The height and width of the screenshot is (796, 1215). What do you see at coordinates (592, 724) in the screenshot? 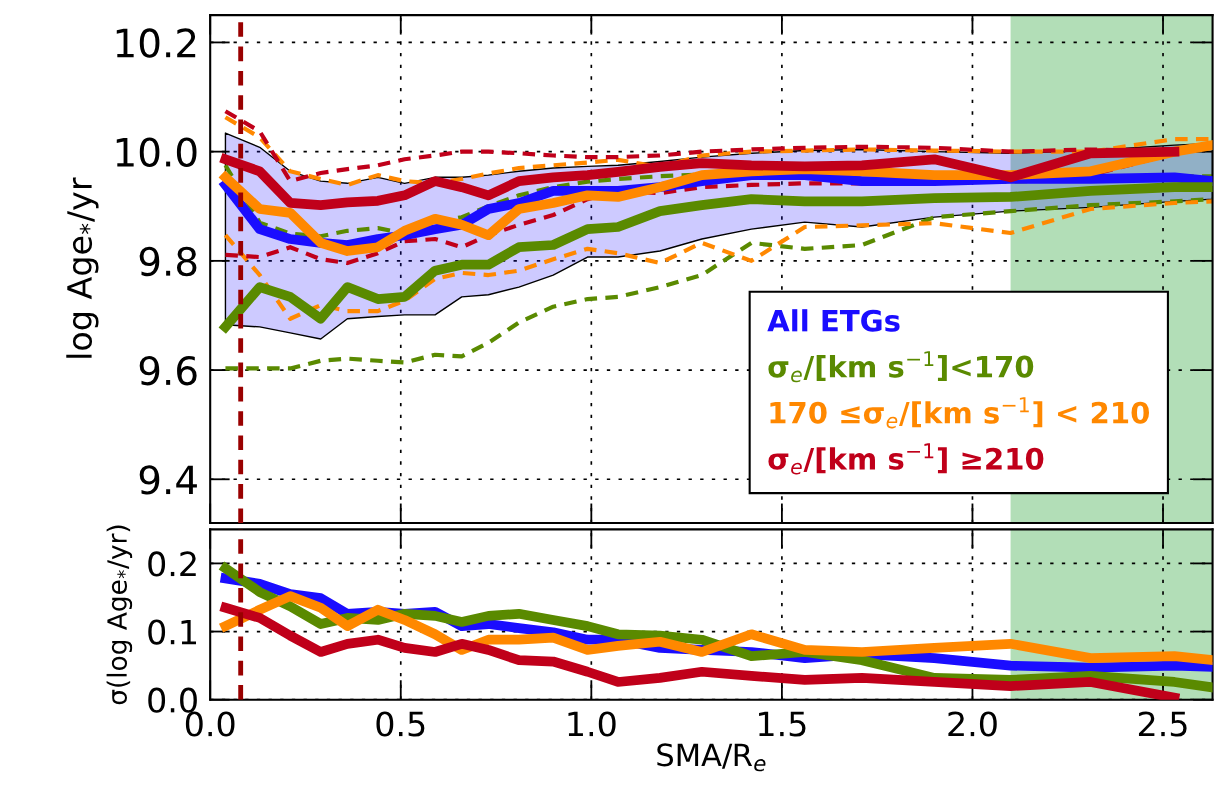
I see `x-tick-label: 1.0` at bounding box center [592, 724].